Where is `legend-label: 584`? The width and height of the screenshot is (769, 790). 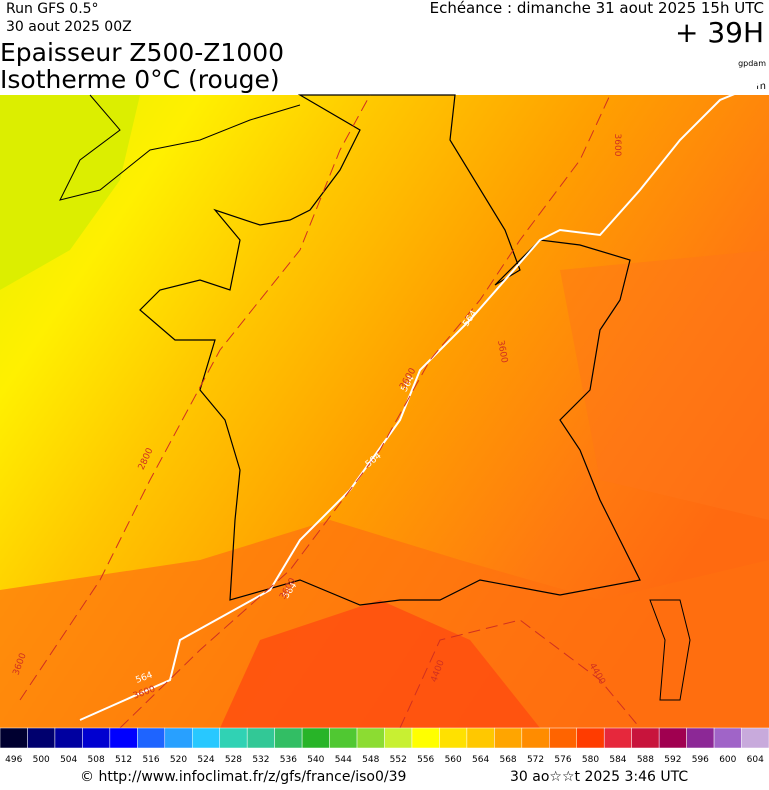 legend-label: 584 is located at coordinates (617, 760).